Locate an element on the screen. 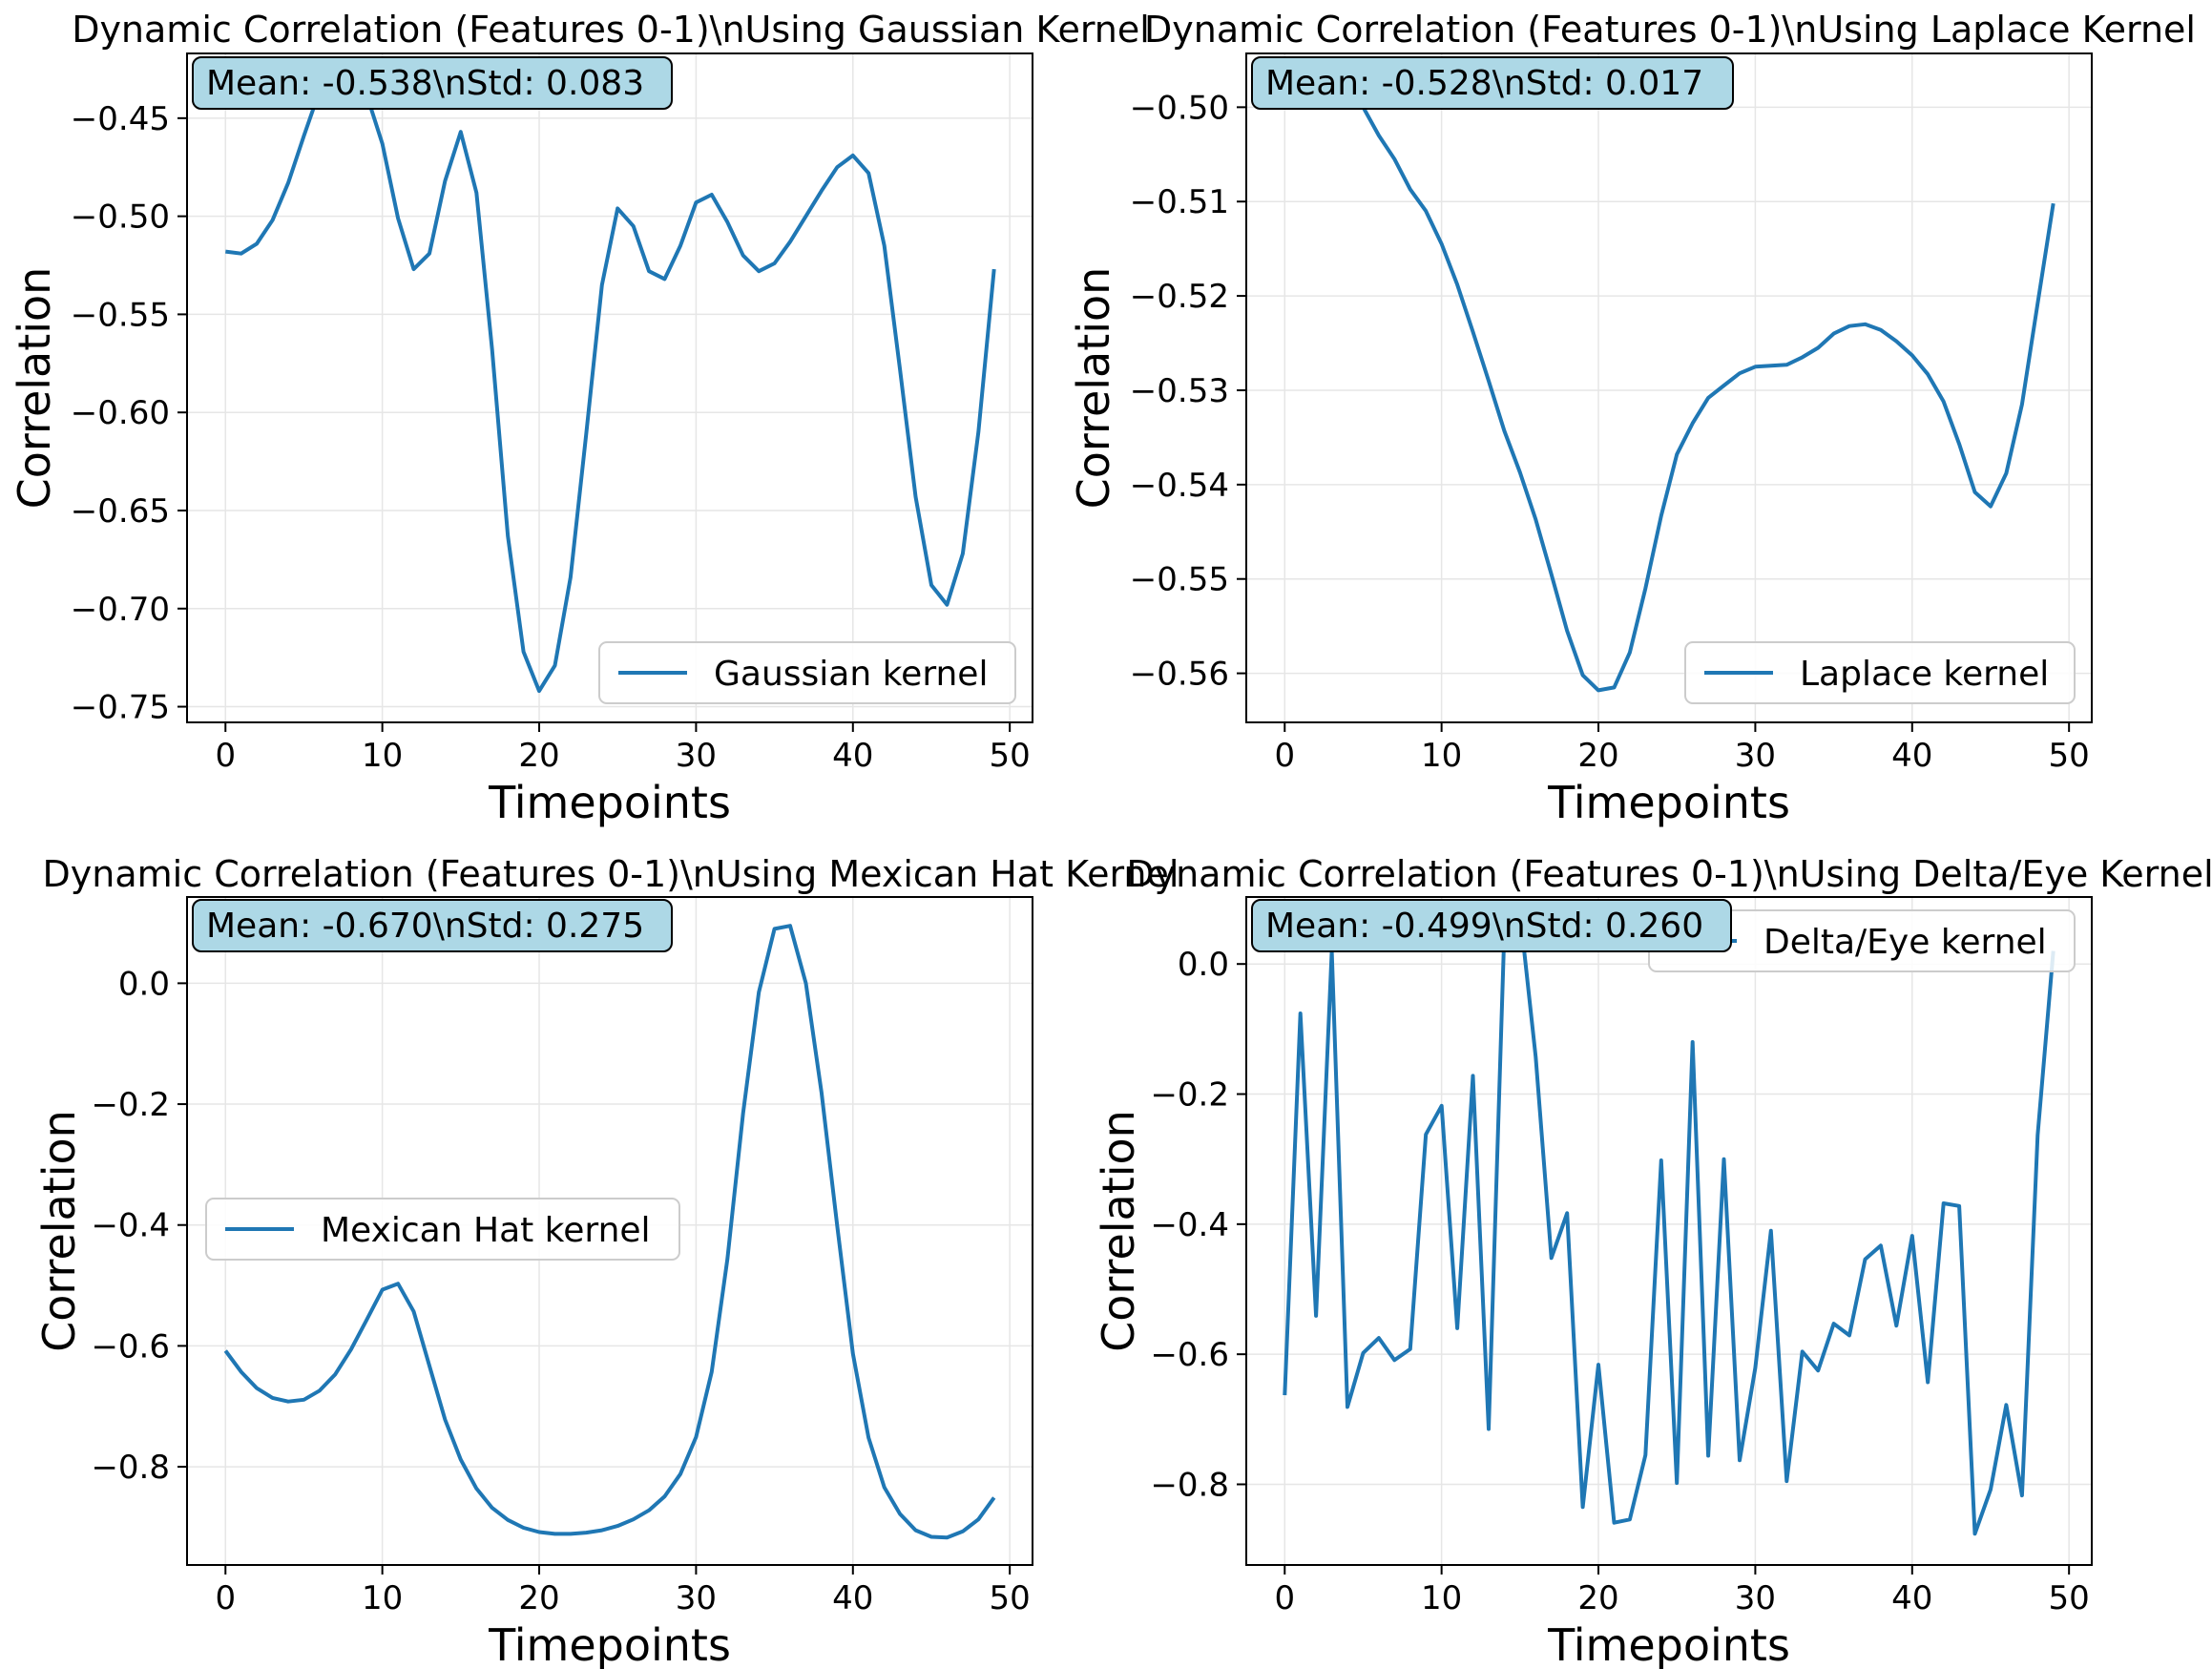 This screenshot has height=1669, width=2212. y-tick-label: −0.65 is located at coordinates (121, 512).